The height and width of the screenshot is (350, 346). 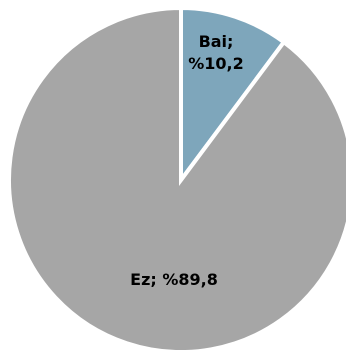 What do you see at coordinates (216, 41) in the screenshot?
I see `data-label-line: Bai;` at bounding box center [216, 41].